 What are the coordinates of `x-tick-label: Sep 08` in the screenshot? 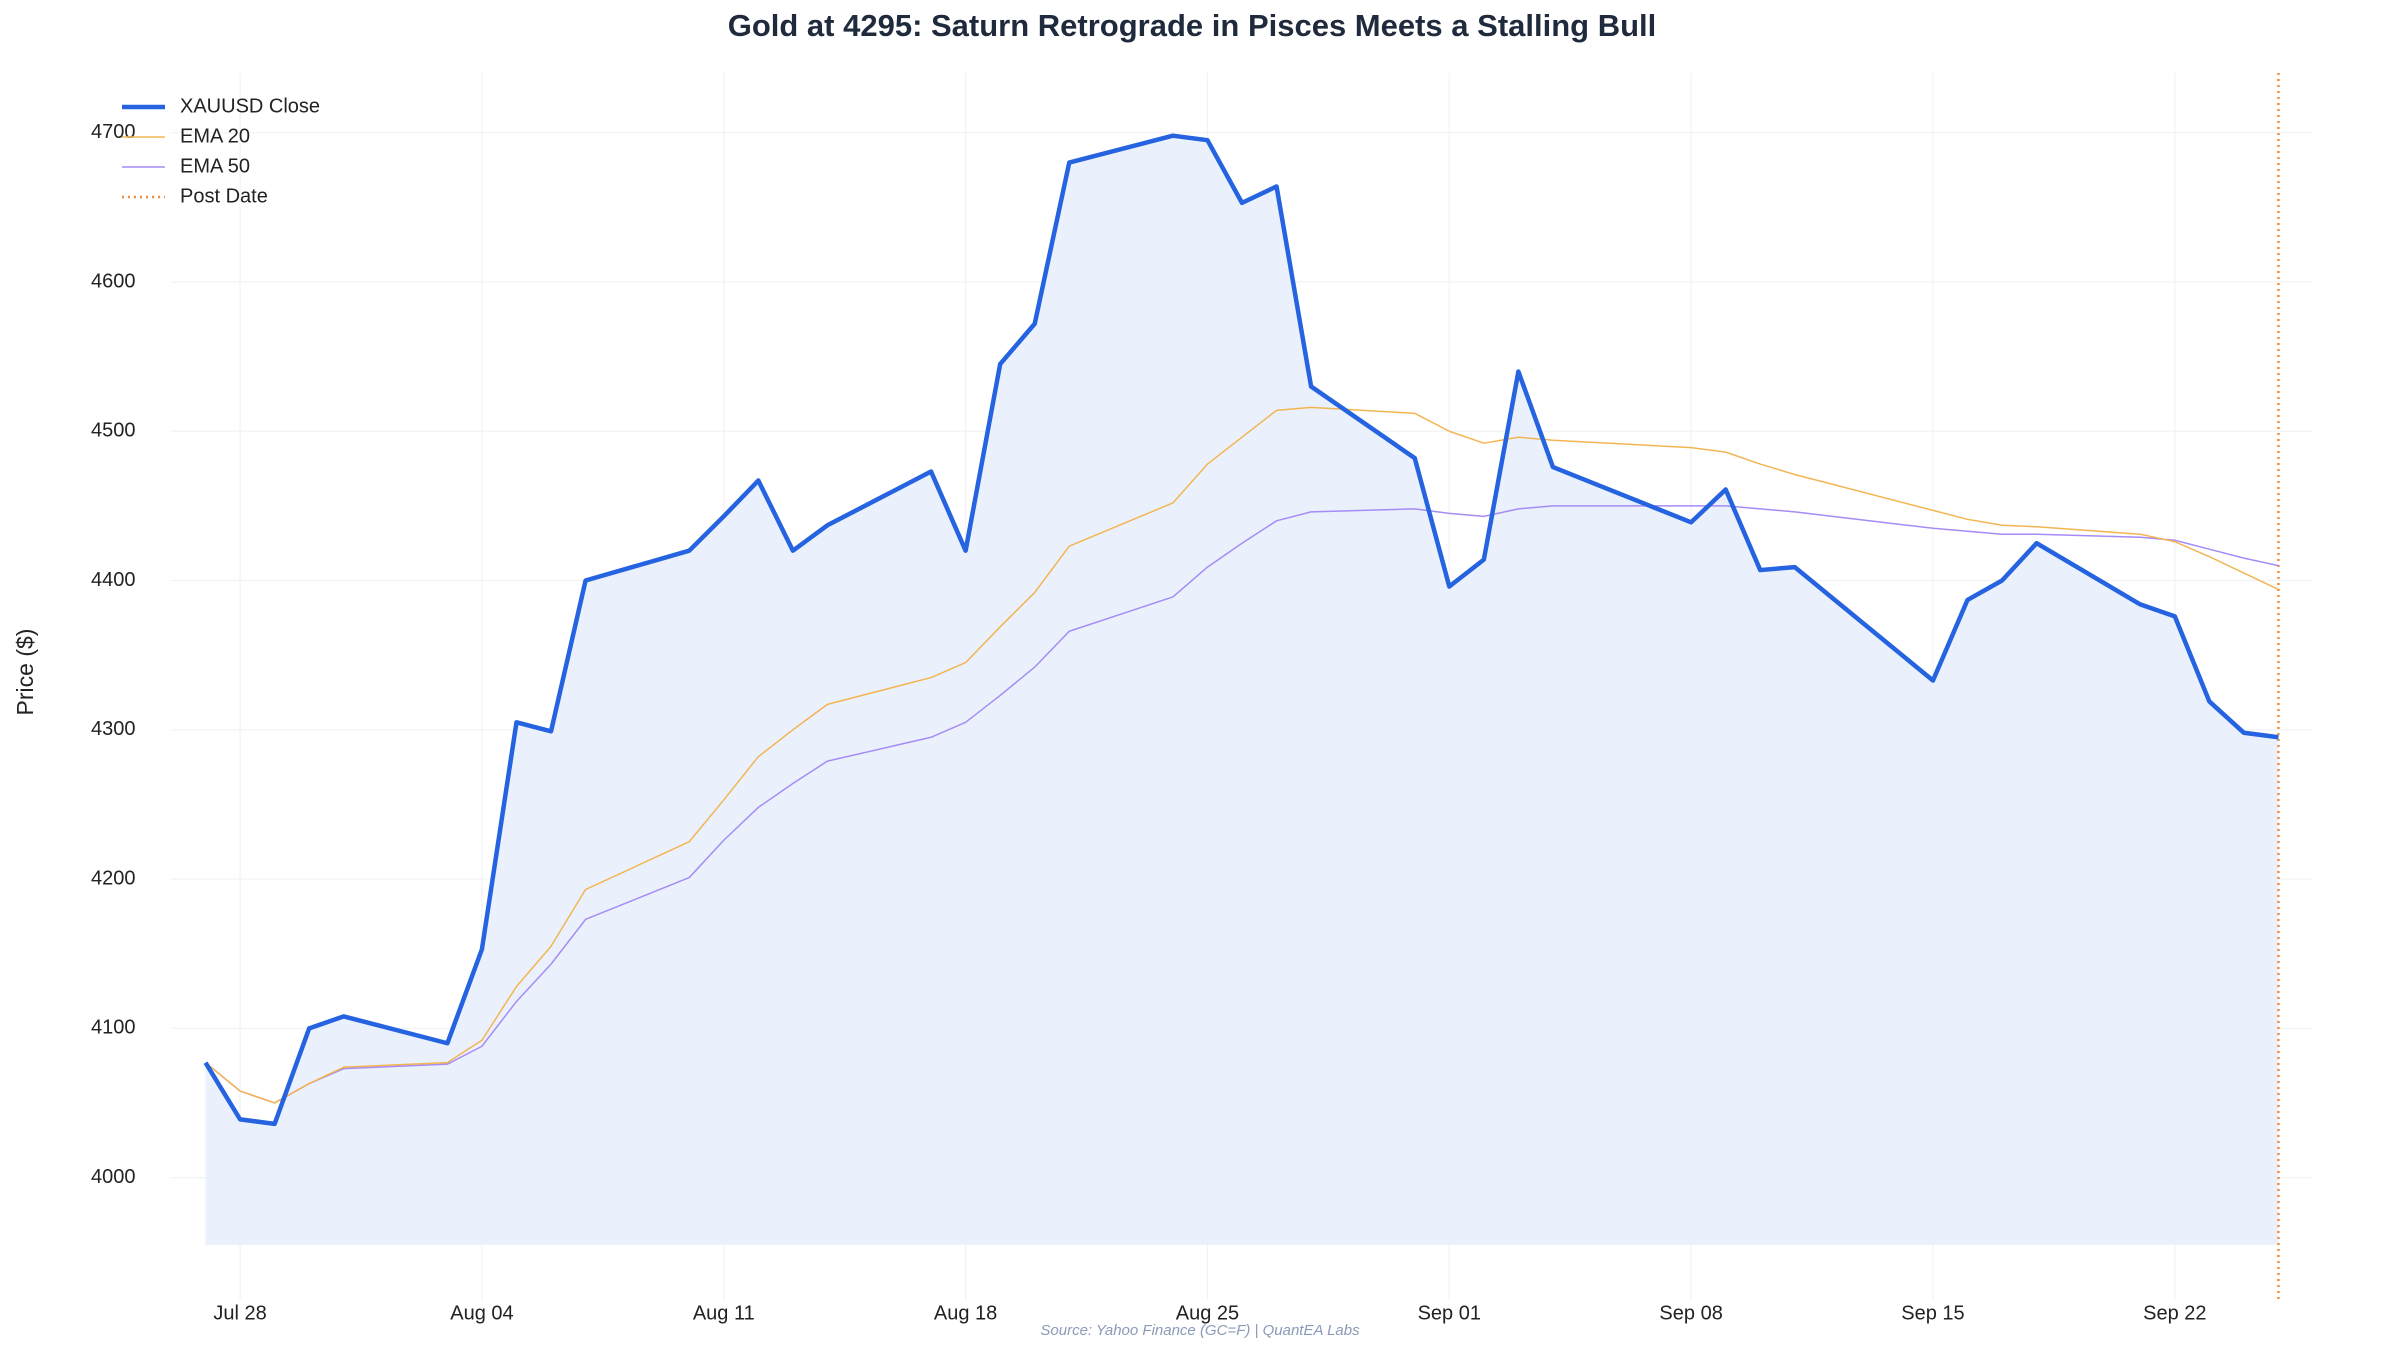 It's located at (1690, 1313).